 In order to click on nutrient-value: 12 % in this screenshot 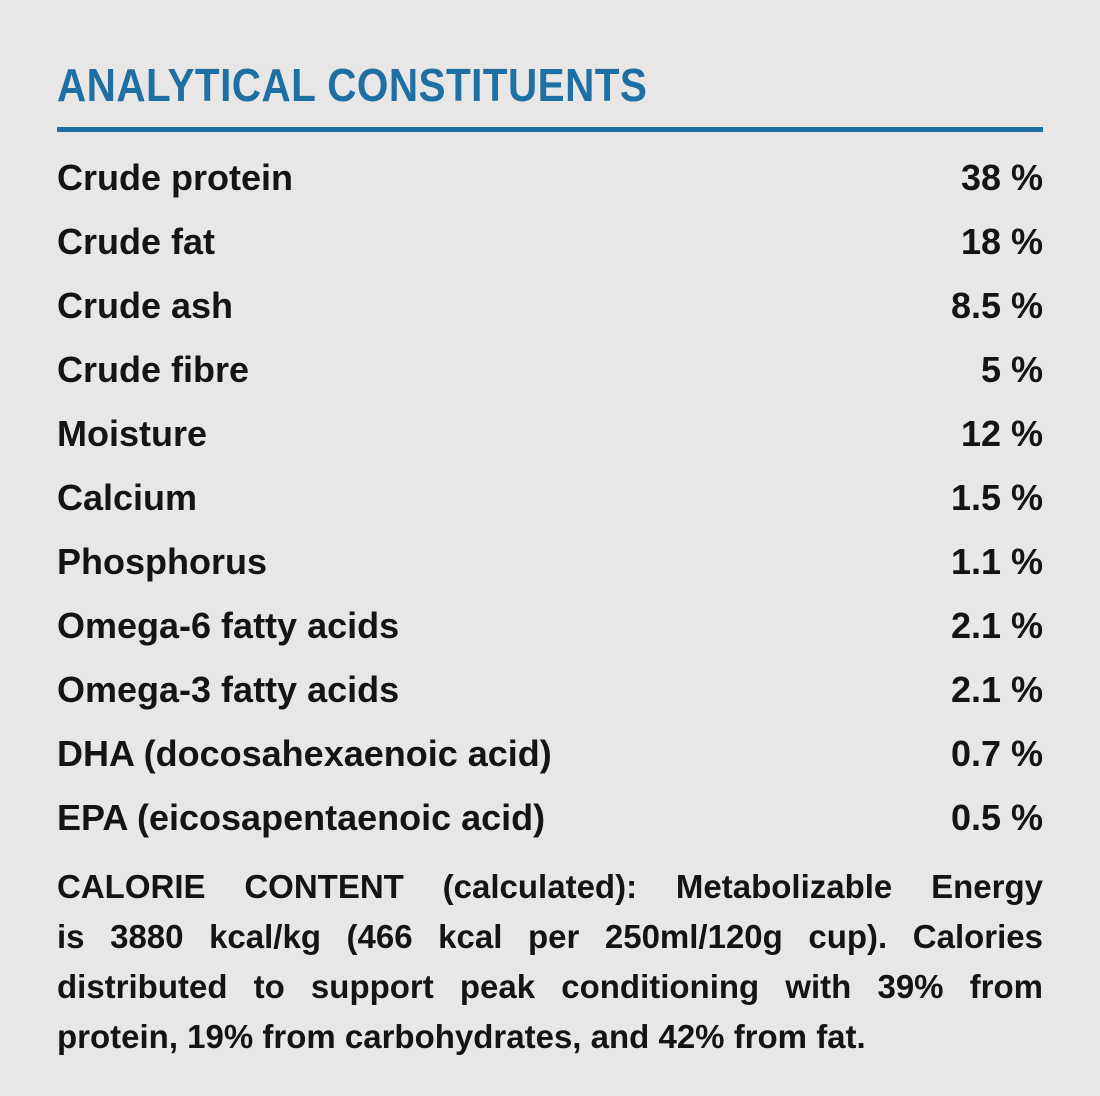, I will do `click(1001, 433)`.